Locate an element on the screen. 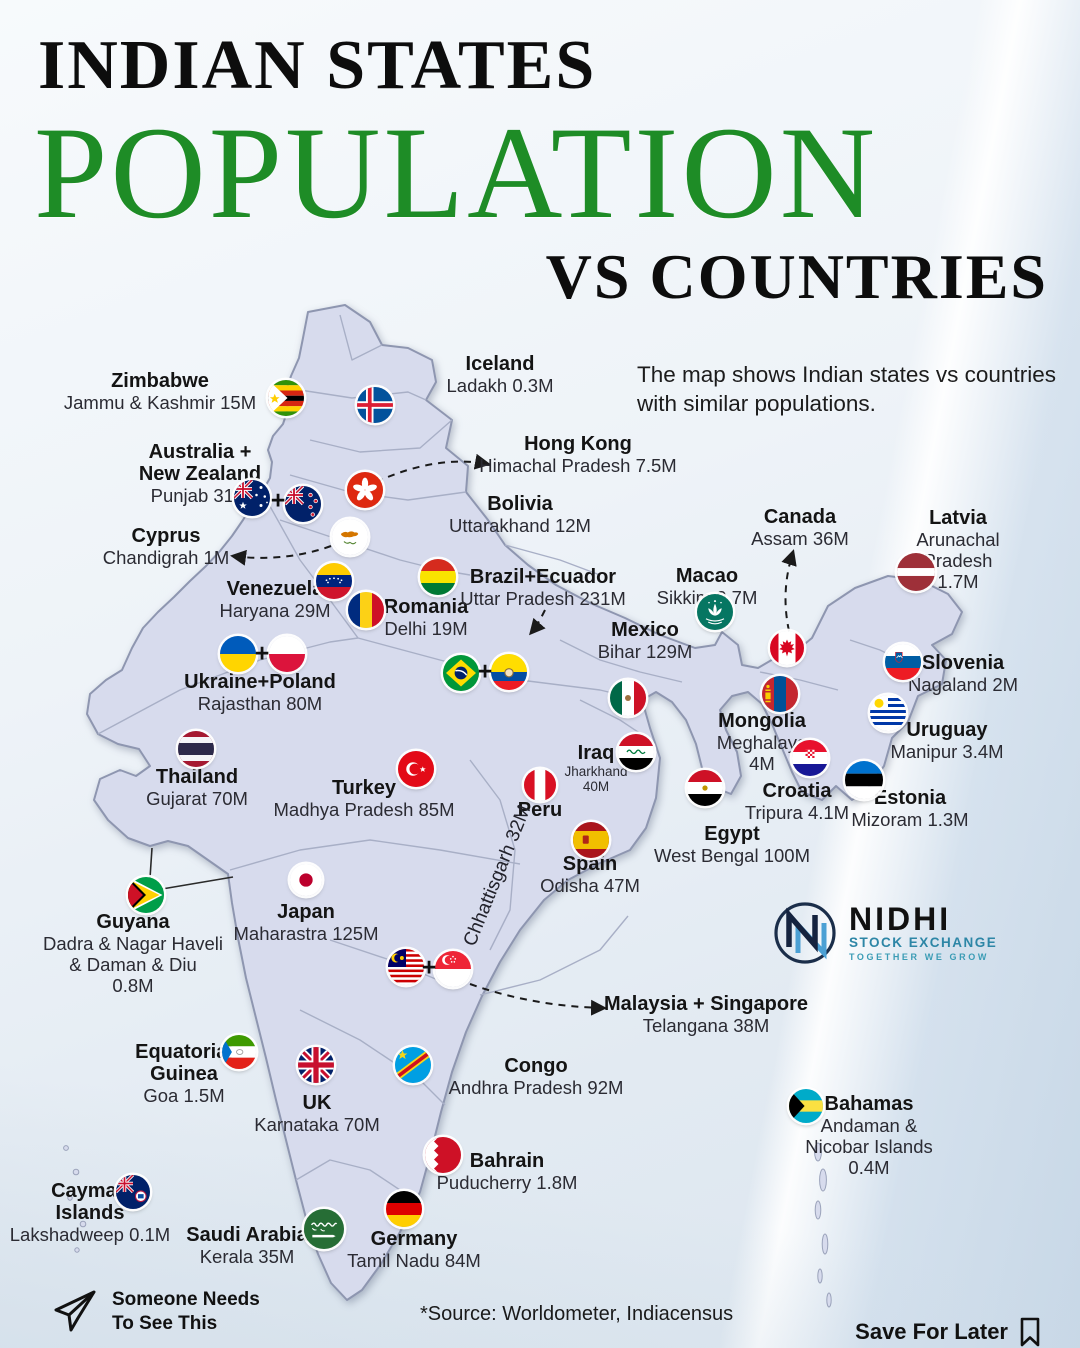  brand-name: NIDHI is located at coordinates (900, 919).